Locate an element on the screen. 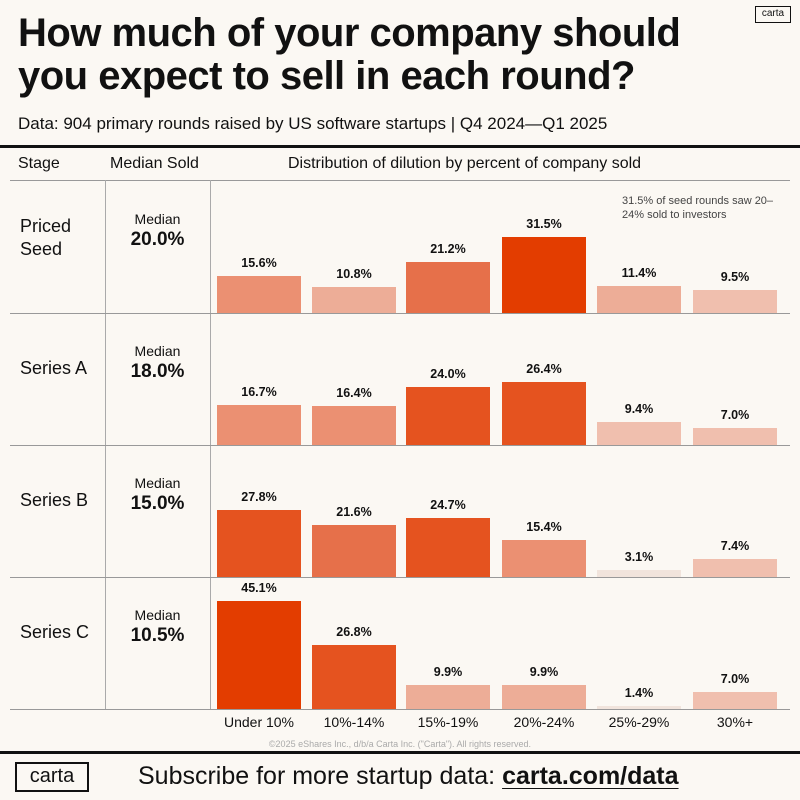 Image resolution: width=800 pixels, height=800 pixels. median-value: 18.0% is located at coordinates (157, 371).